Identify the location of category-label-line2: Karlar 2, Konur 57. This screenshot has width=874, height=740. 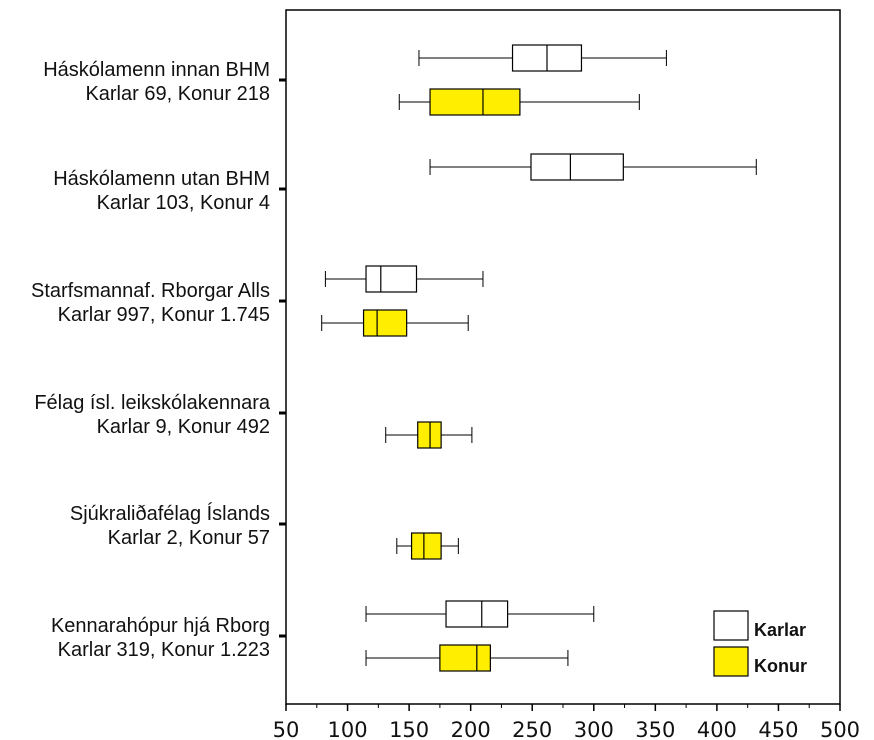
(189, 538).